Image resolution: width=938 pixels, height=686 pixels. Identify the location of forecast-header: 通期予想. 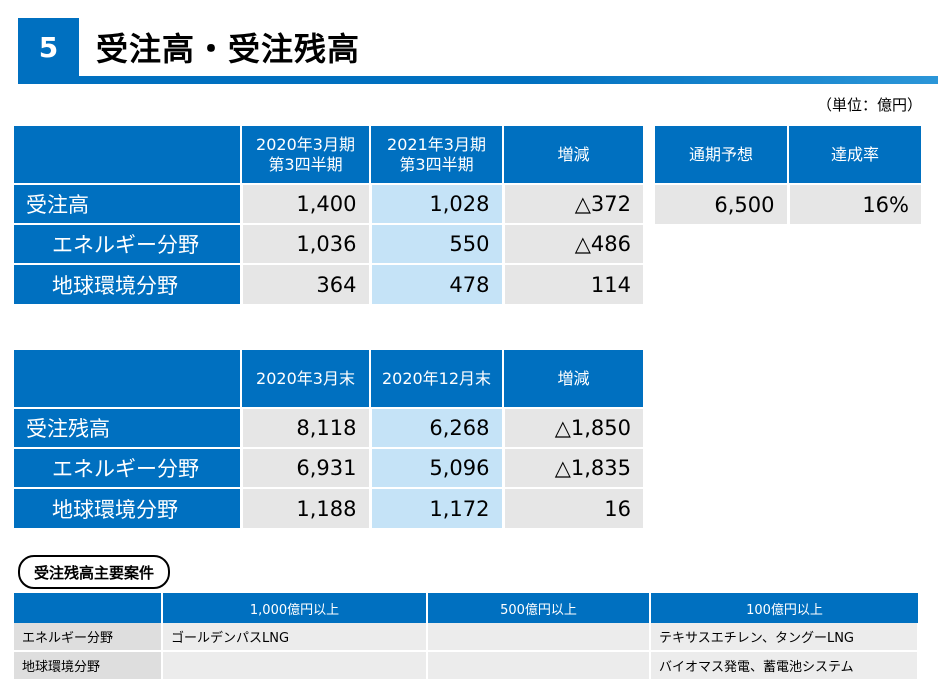
(722, 155).